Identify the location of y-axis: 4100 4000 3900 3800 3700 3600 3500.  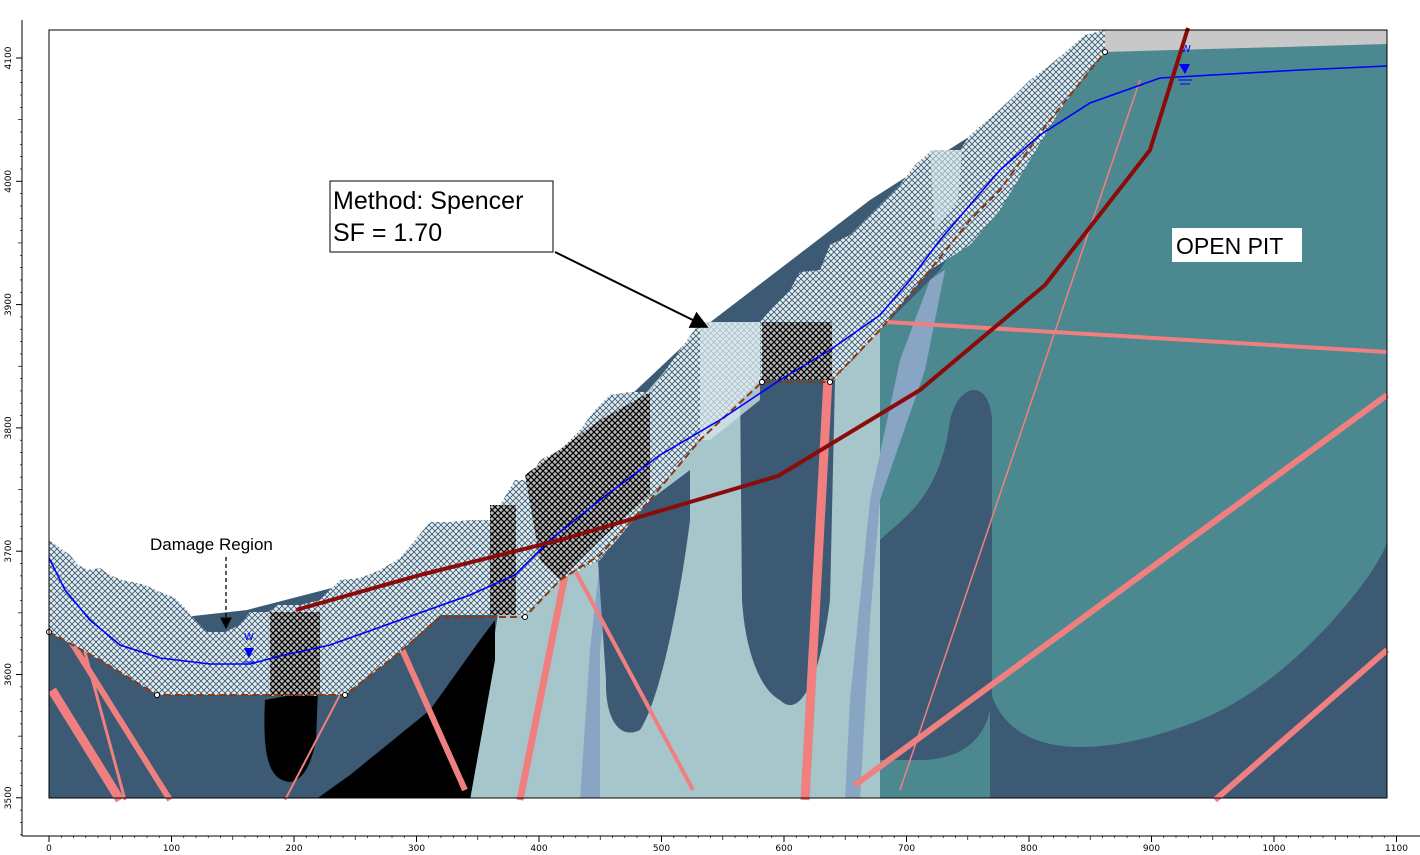
(13, 428).